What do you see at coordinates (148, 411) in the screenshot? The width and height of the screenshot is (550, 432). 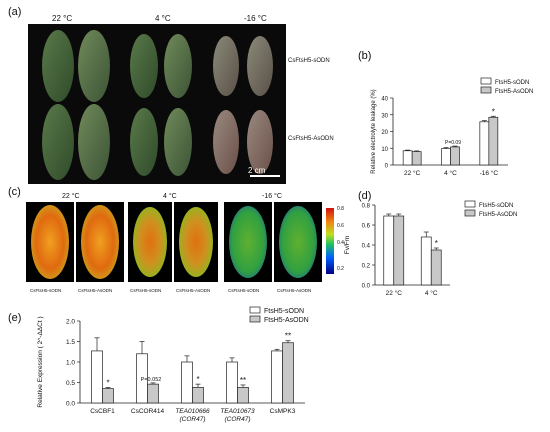 I see `e-cat-label-1: CsCOR414` at bounding box center [148, 411].